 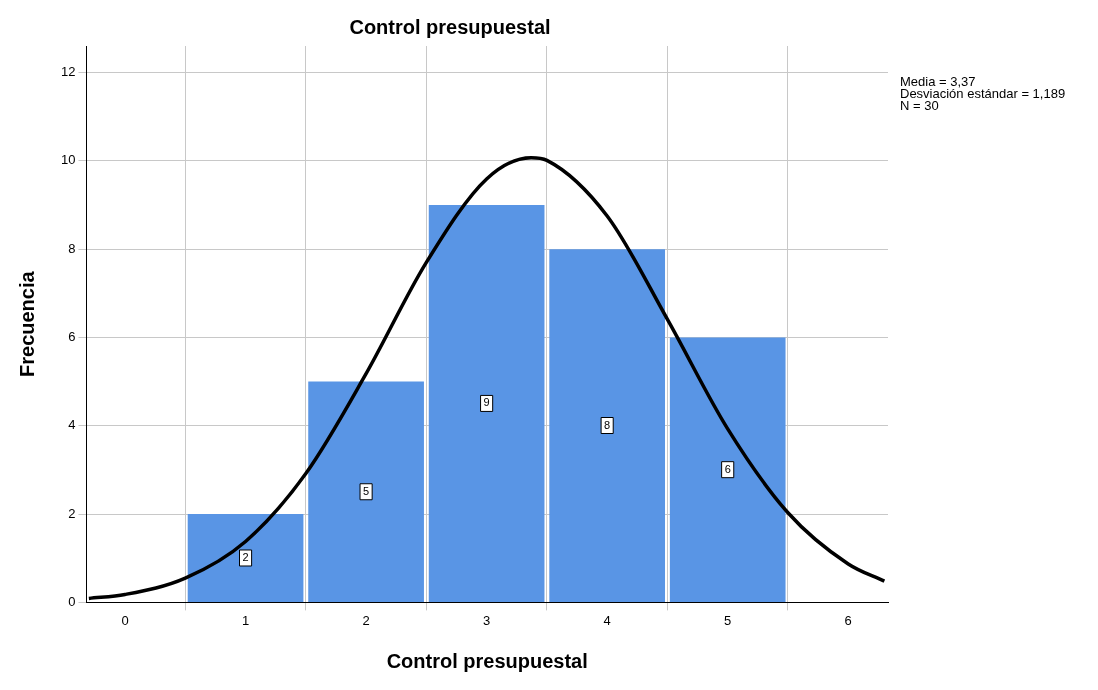 What do you see at coordinates (487, 620) in the screenshot?
I see `x-tick-label: 3` at bounding box center [487, 620].